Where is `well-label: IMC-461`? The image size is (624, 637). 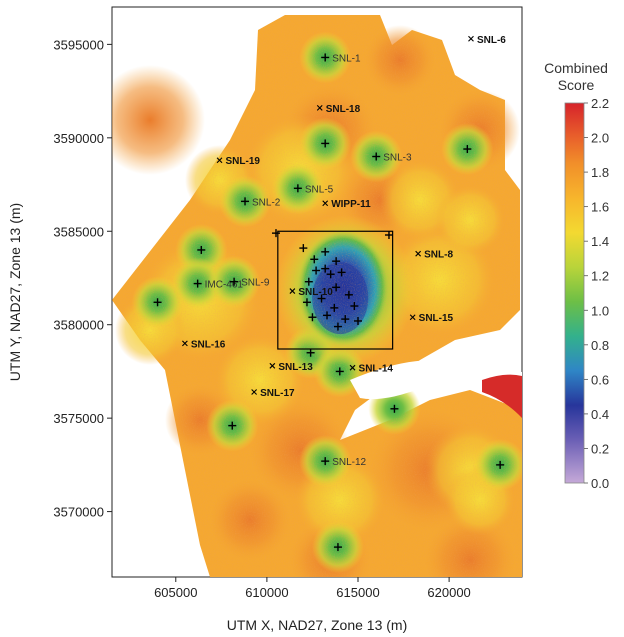
well-label: IMC-461 is located at coordinates (224, 285).